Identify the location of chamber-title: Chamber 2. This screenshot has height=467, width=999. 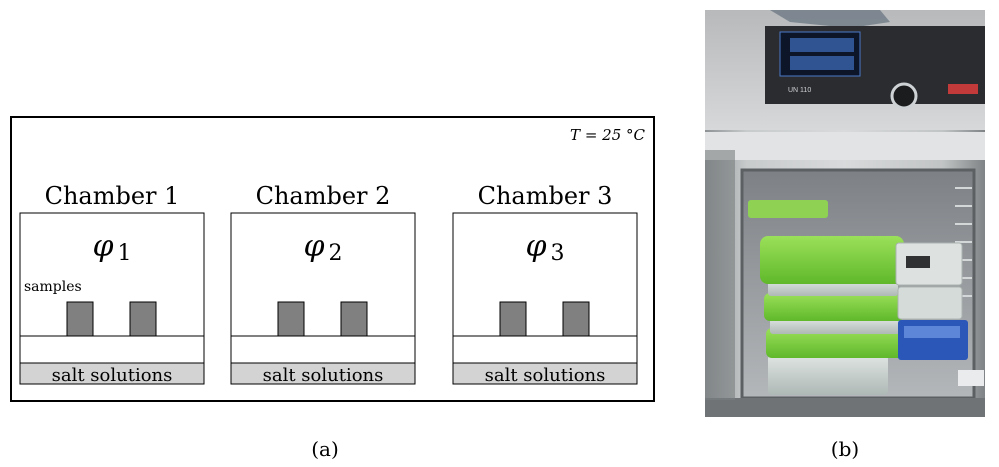
(323, 196).